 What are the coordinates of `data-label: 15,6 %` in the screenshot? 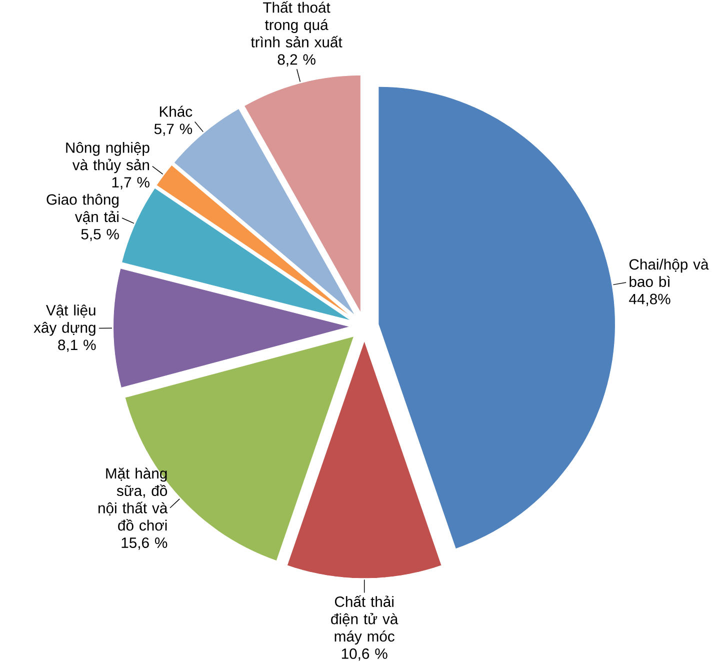 It's located at (145, 544).